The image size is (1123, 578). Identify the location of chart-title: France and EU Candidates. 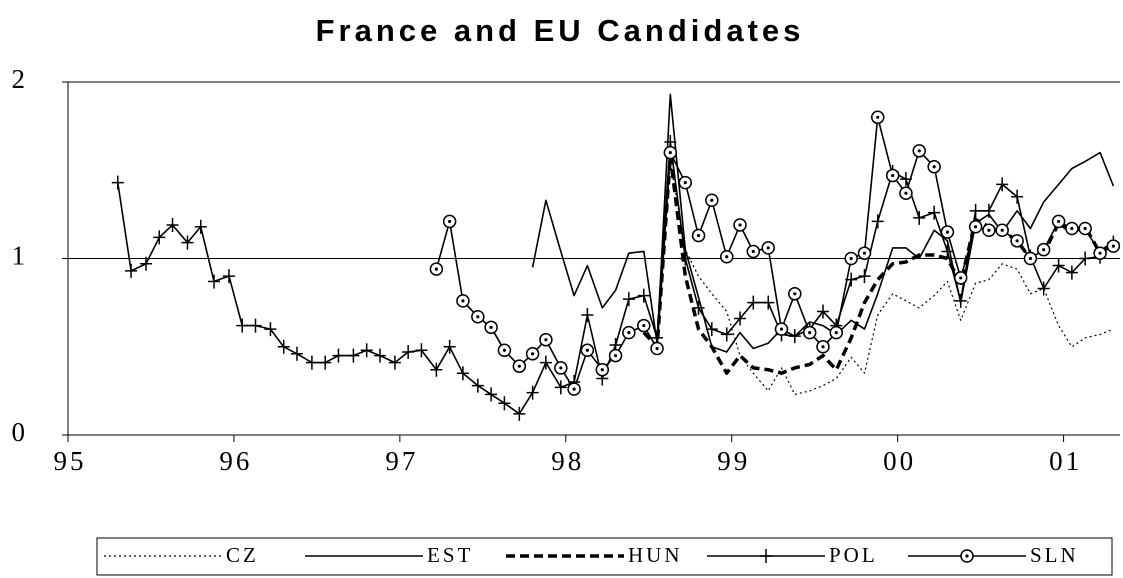
(560, 30).